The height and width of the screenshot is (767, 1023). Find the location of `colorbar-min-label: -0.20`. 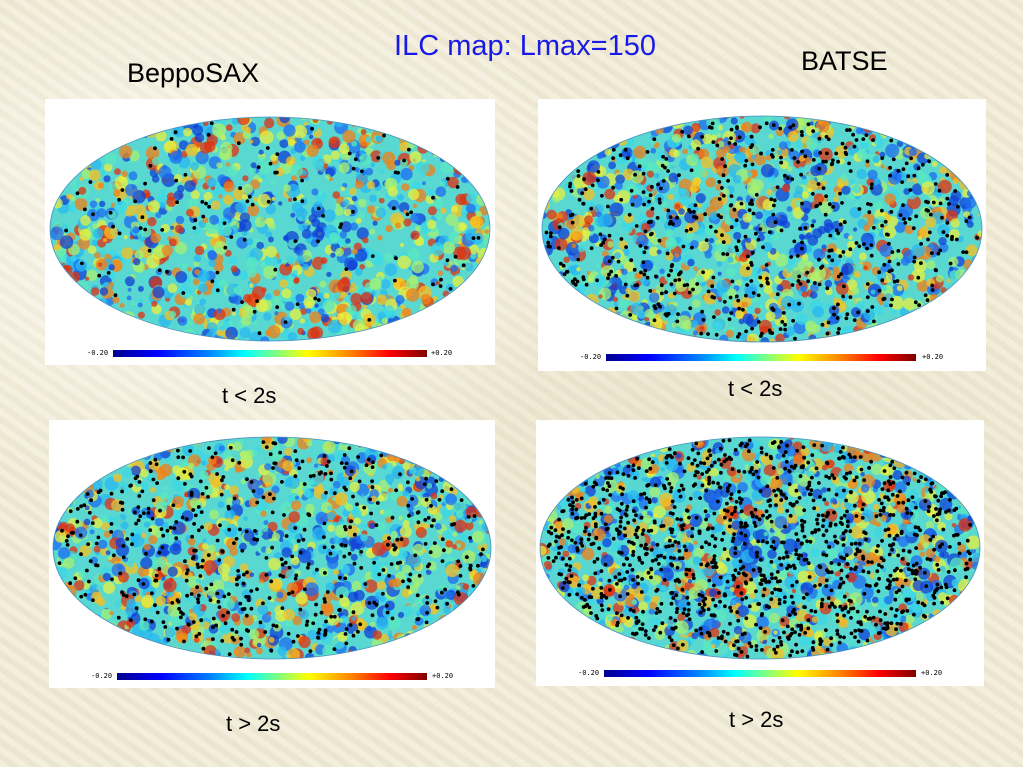

colorbar-min-label: -0.20 is located at coordinates (589, 673).